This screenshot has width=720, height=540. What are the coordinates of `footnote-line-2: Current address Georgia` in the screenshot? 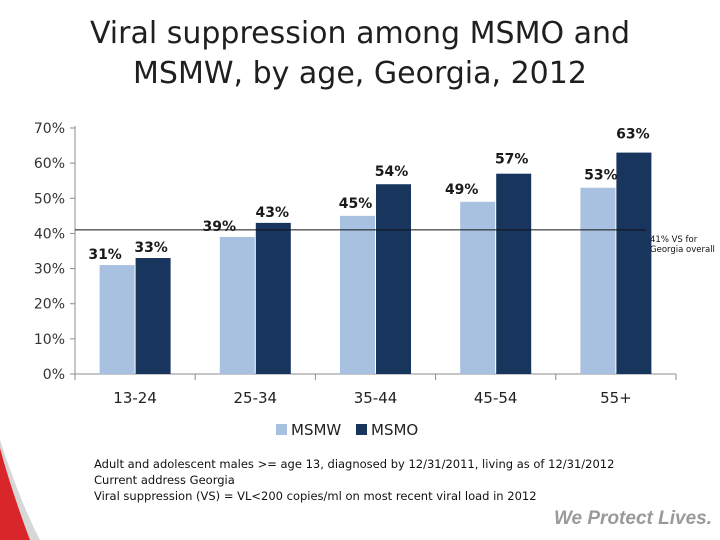 It's located at (164, 480).